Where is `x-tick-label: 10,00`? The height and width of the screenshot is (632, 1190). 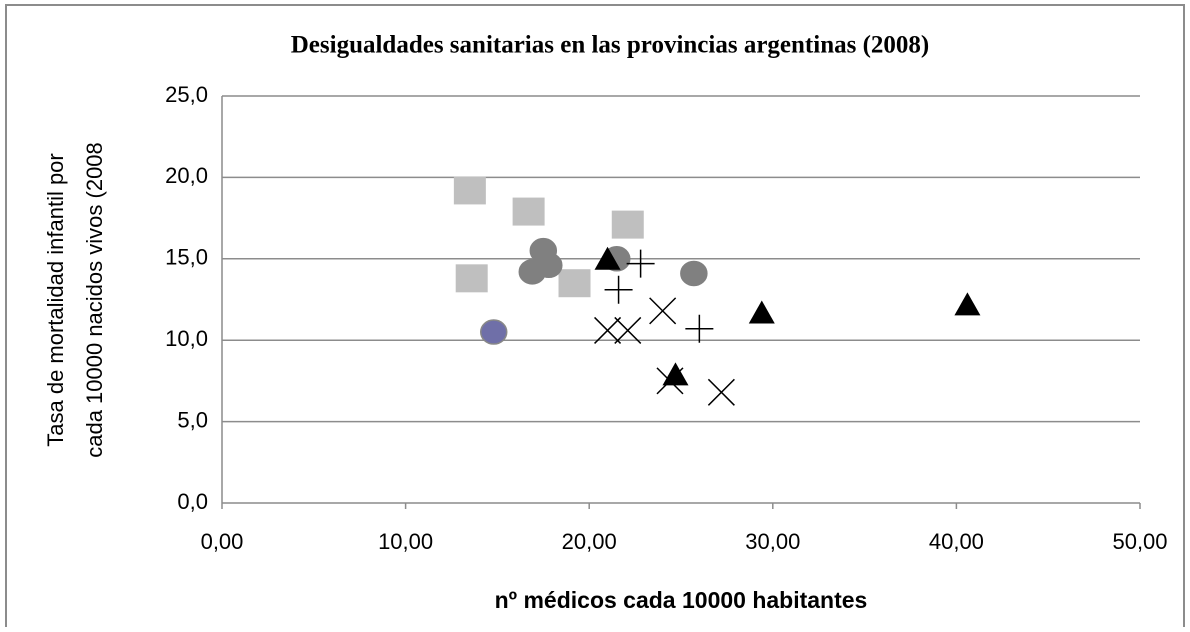 x-tick-label: 10,00 is located at coordinates (405, 541).